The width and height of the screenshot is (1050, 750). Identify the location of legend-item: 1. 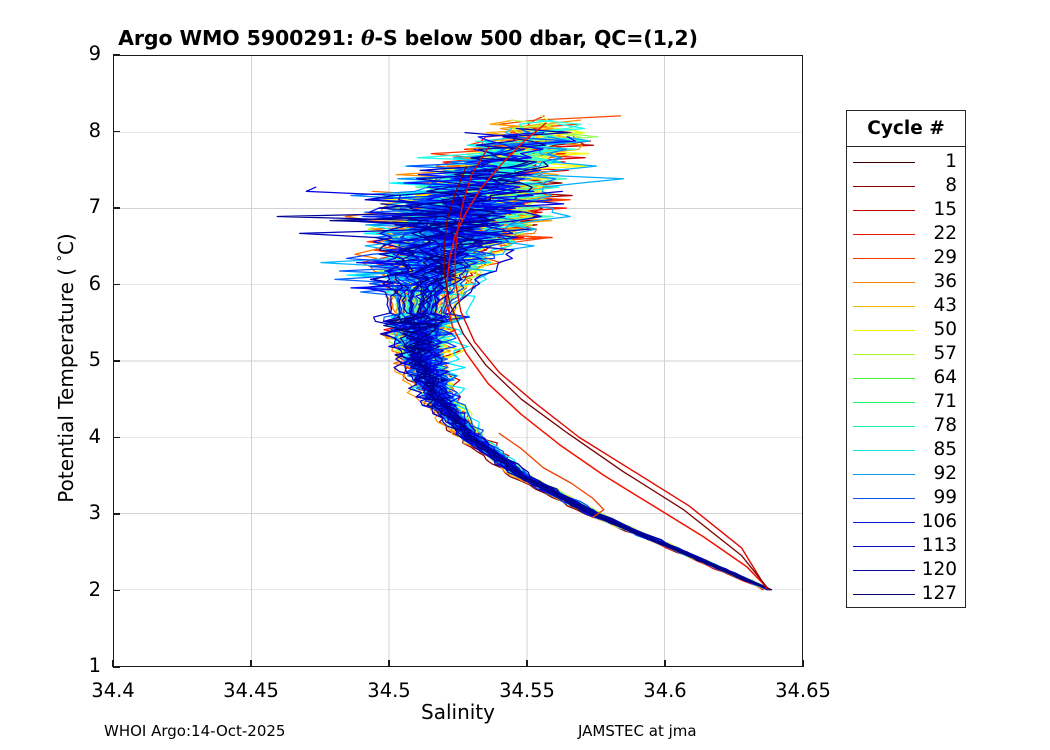
(906, 162).